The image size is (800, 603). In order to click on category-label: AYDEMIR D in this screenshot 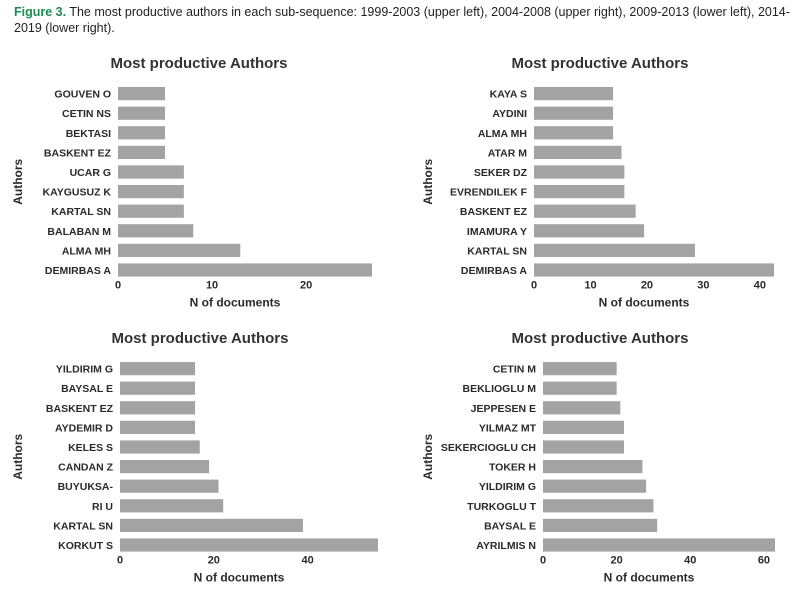, I will do `click(84, 428)`.